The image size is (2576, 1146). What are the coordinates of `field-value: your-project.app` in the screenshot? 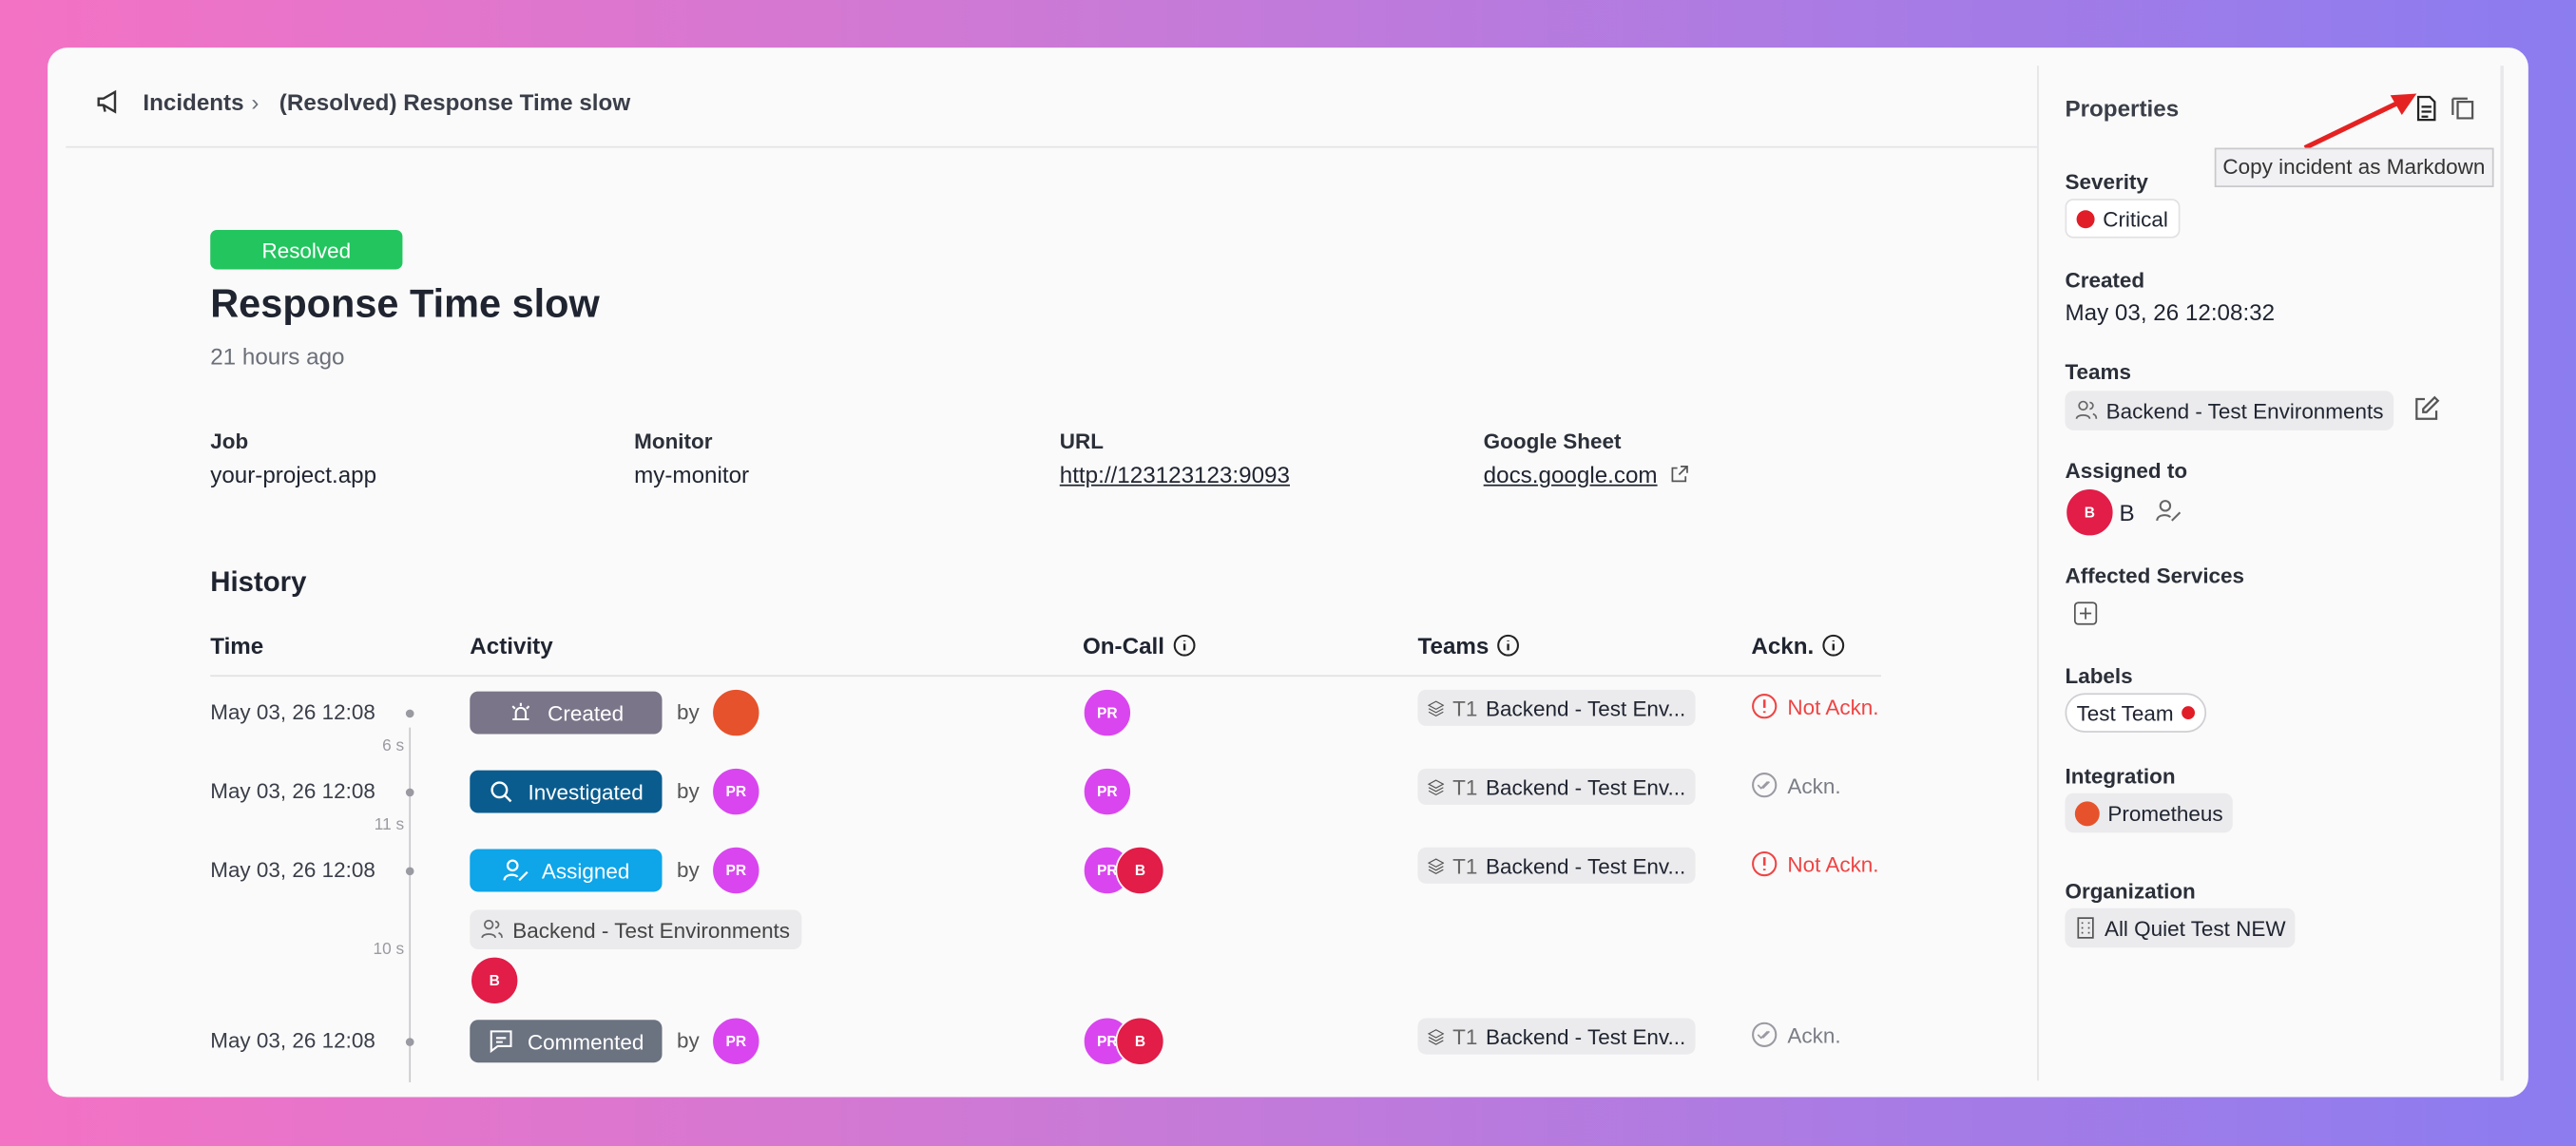 It's located at (293, 474).